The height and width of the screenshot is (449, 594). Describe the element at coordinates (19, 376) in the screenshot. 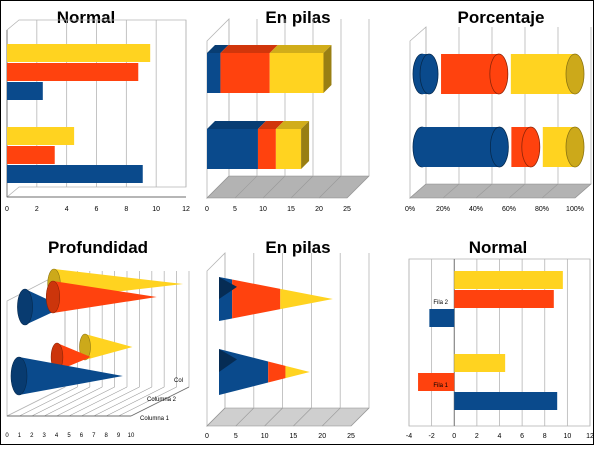

I see `cone-blue-base` at that location.